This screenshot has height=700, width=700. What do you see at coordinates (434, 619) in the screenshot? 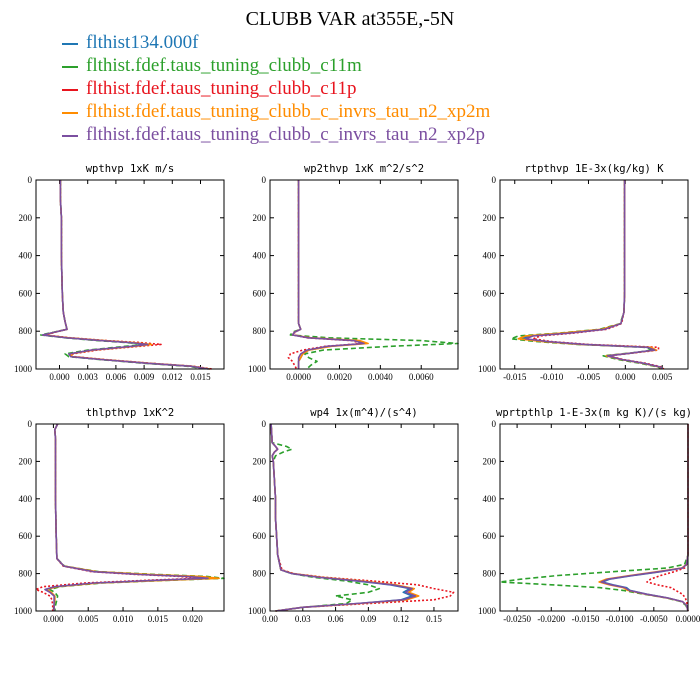
I see `x-tick-label: 0.15` at bounding box center [434, 619].